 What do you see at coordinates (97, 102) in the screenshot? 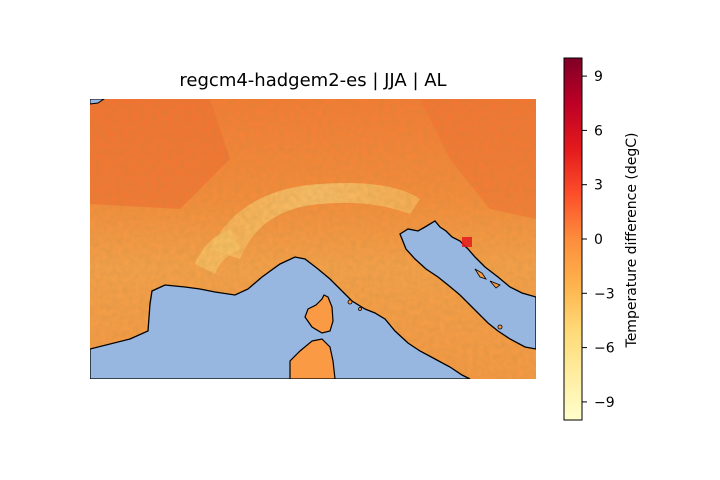
I see `sea-north-fragment` at bounding box center [97, 102].